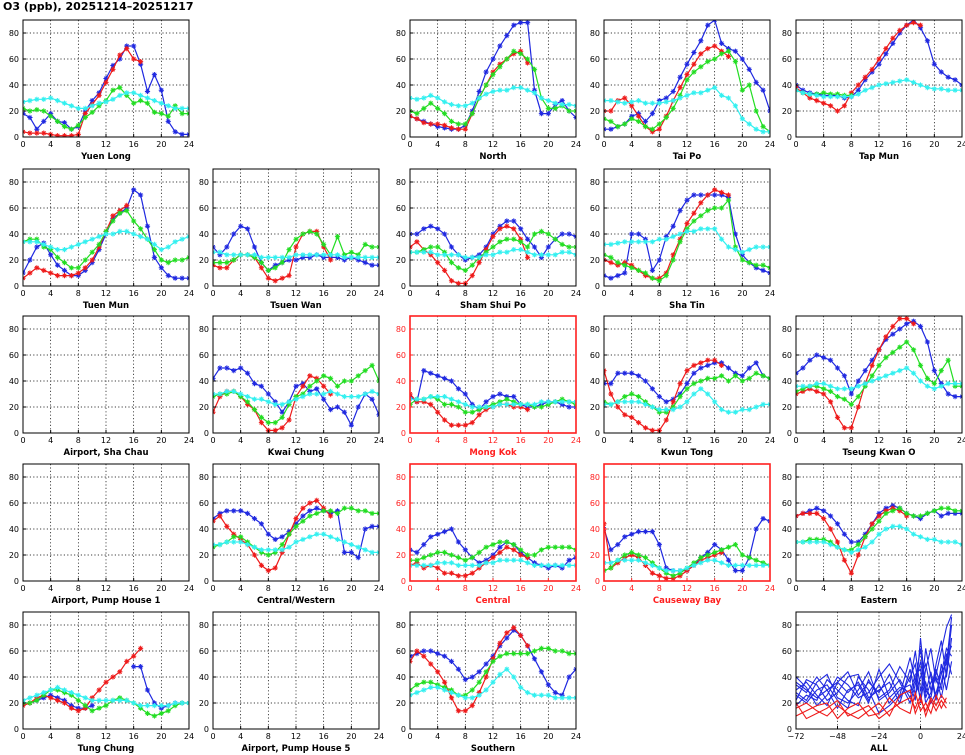 Image resolution: width=965 pixels, height=755 pixels. I want to click on chart-central: 0 4 8 12 16 20 24 0 20 40 60 80 Central, so click(488, 534).